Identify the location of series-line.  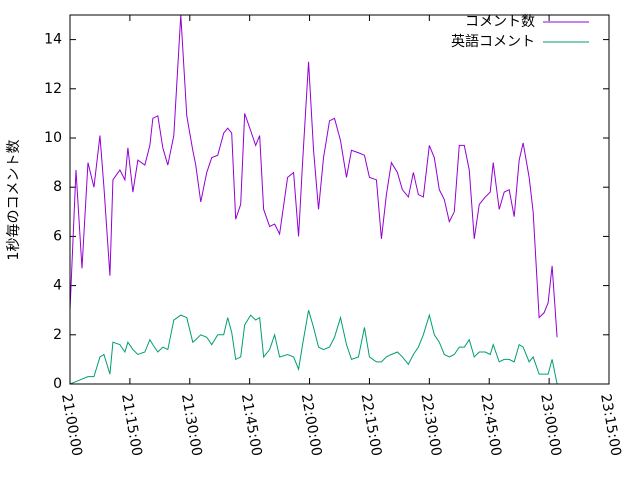
(313, 347).